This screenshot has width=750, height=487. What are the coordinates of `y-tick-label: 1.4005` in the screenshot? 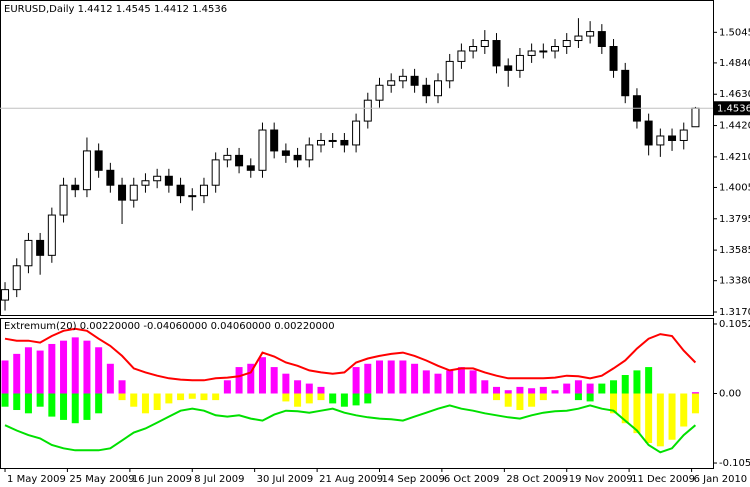 It's located at (734, 187).